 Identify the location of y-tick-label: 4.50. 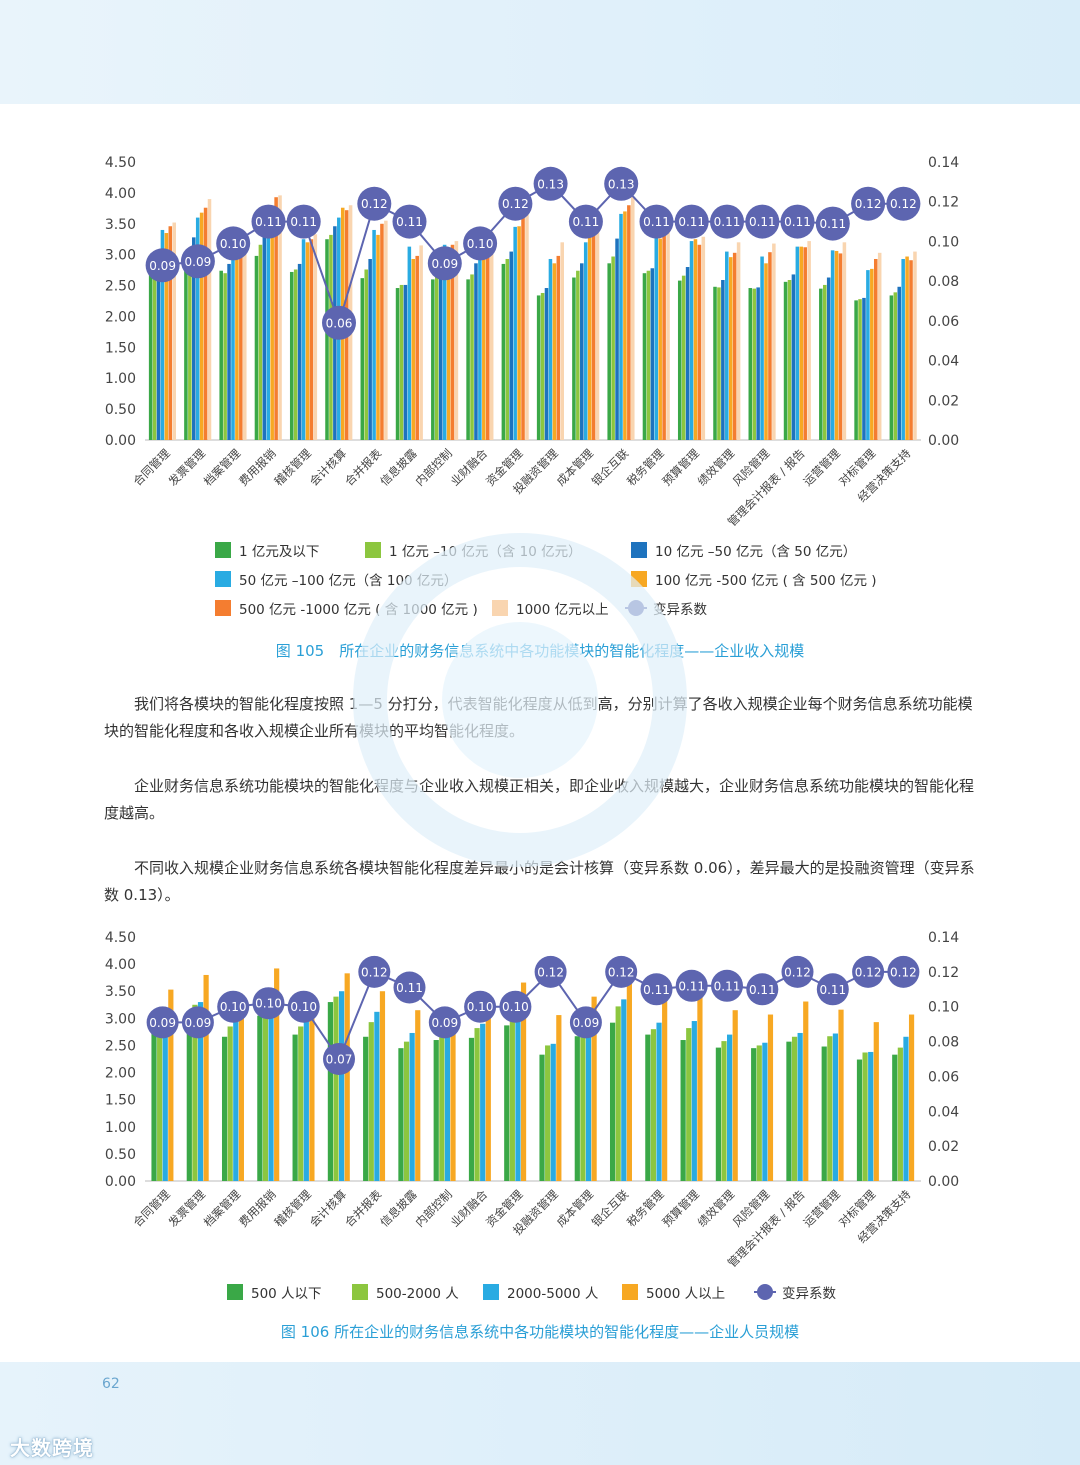
(120, 163).